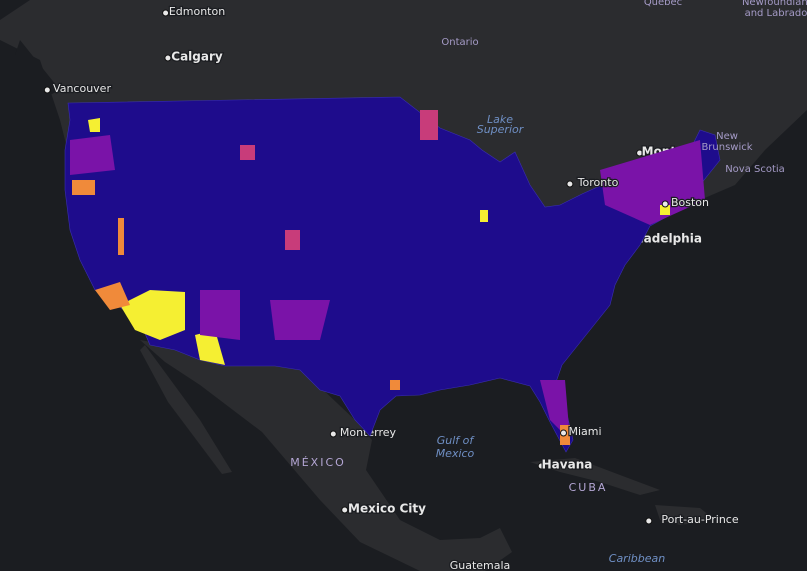 Image resolution: width=807 pixels, height=571 pixels. What do you see at coordinates (480, 565) in the screenshot?
I see `place-label: Guatemala` at bounding box center [480, 565].